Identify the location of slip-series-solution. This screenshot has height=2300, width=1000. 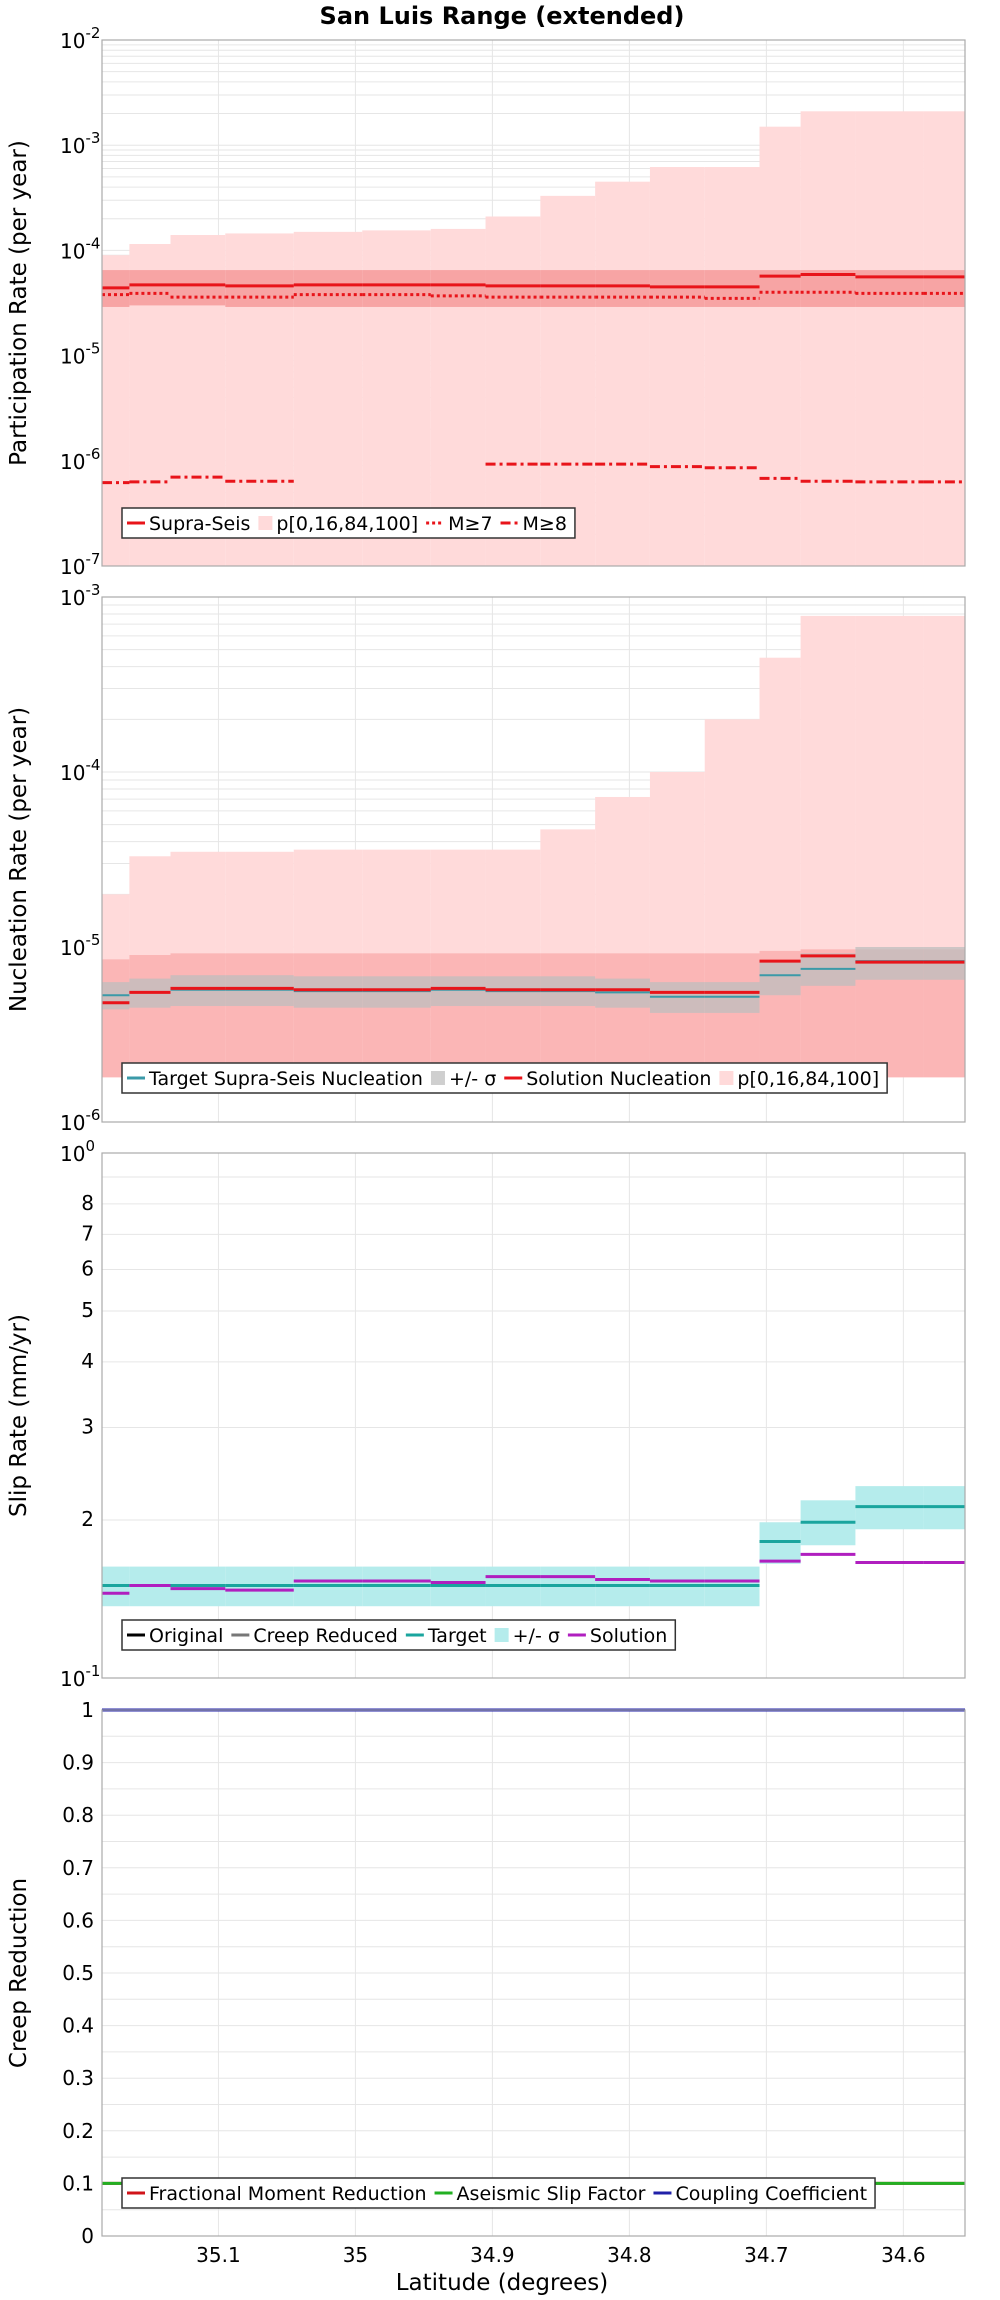
(533, 1573).